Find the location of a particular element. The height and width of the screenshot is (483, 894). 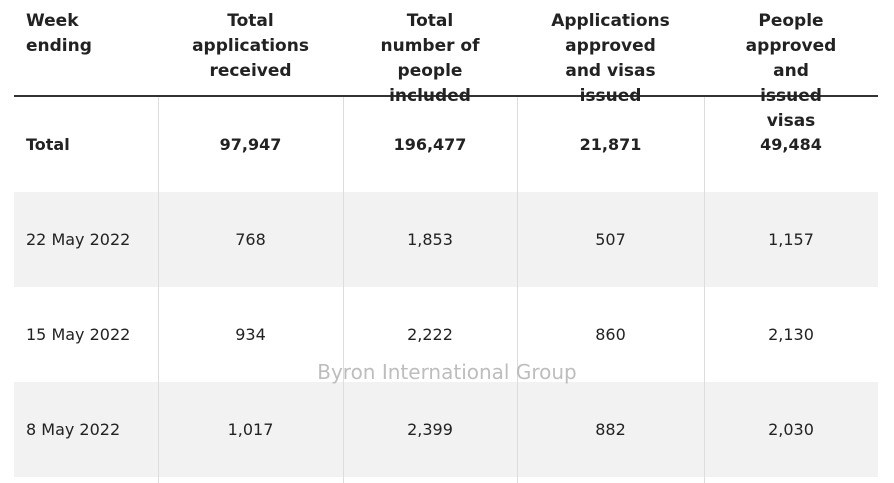

column-header: Total applications received is located at coordinates (250, 46).